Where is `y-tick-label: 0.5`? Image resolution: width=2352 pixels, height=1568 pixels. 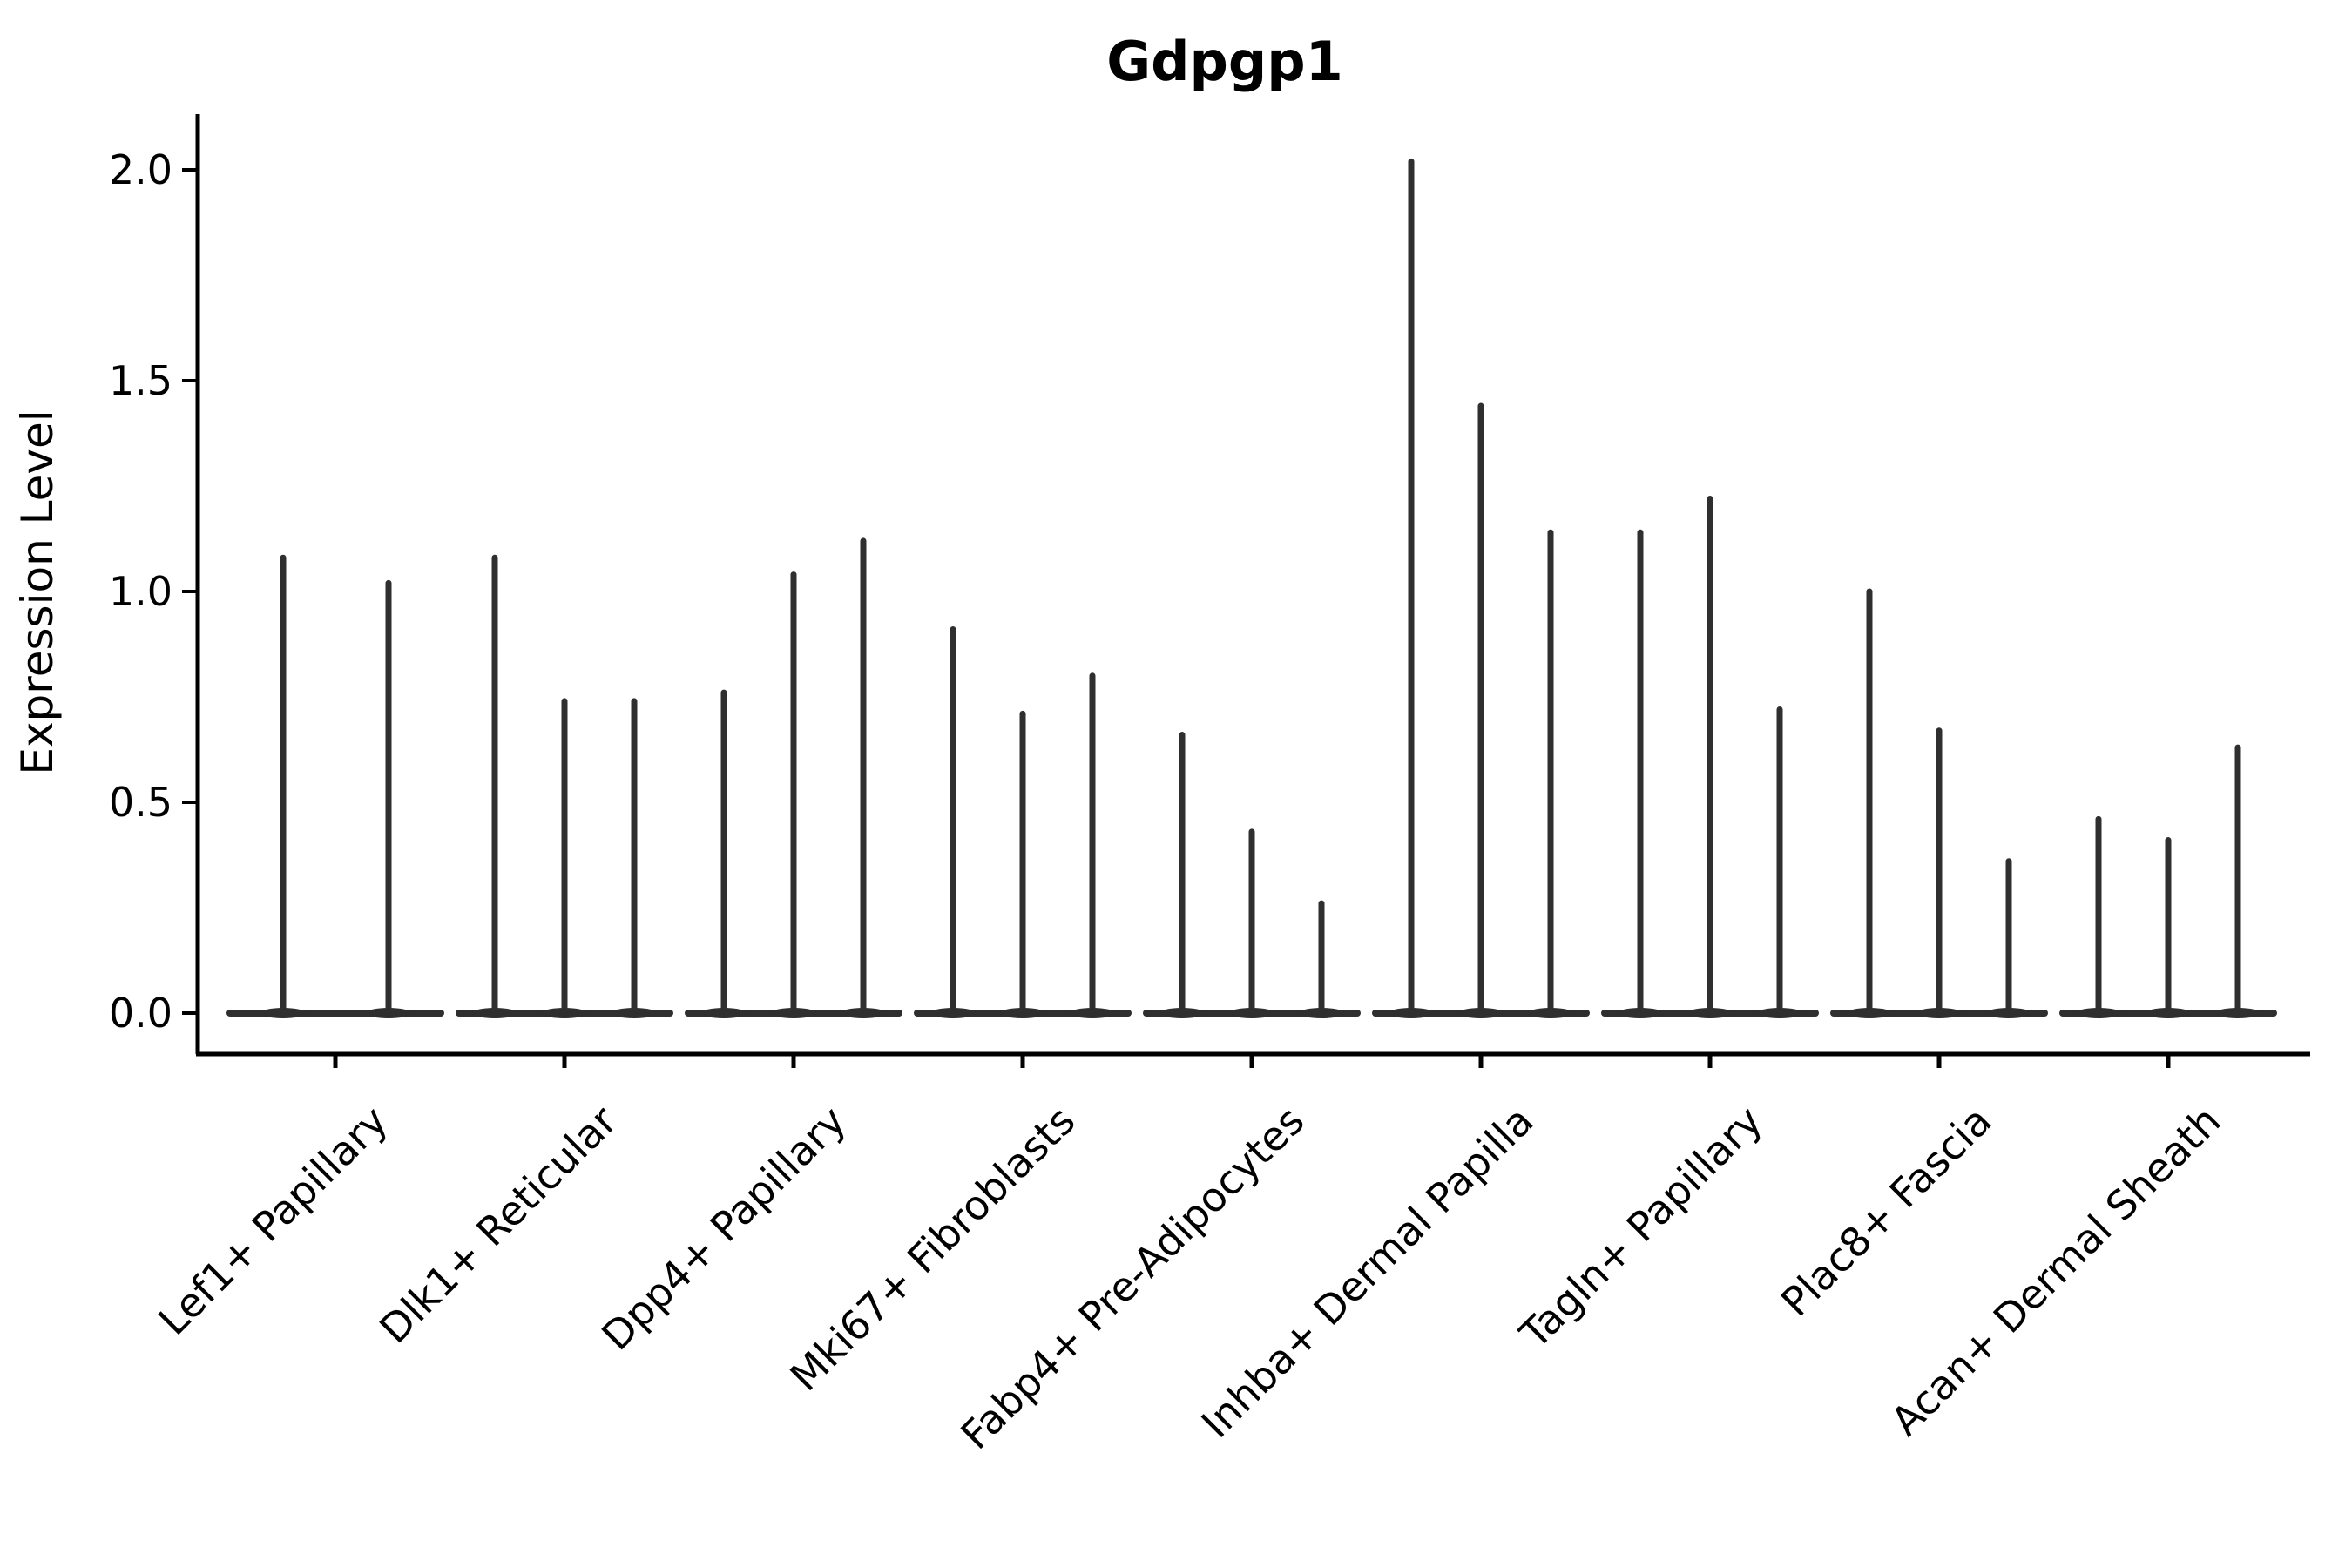 y-tick-label: 0.5 is located at coordinates (140, 802).